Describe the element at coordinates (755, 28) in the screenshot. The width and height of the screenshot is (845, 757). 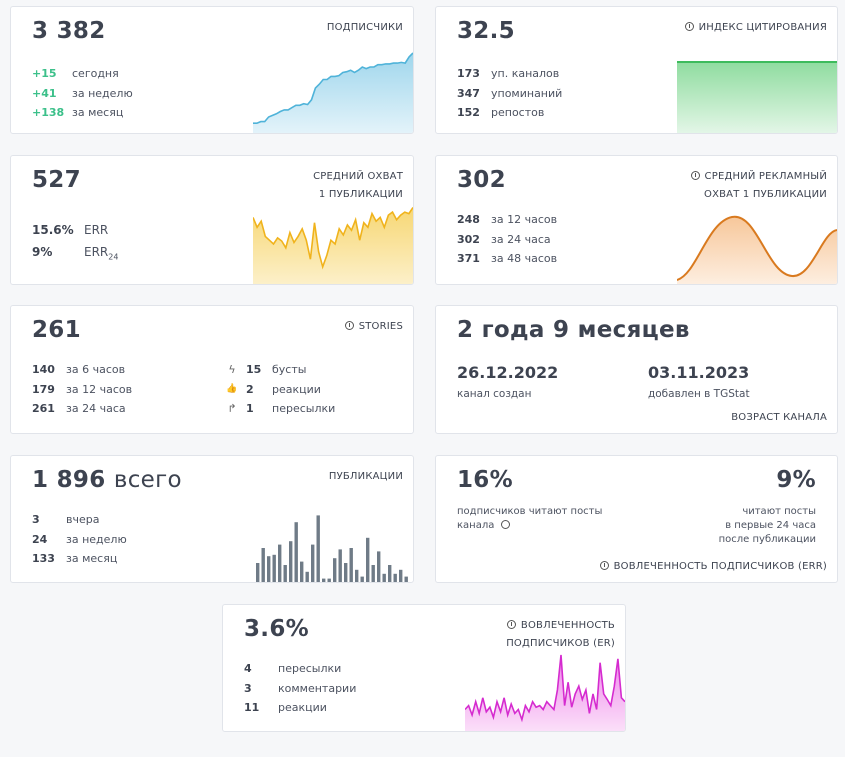
I see `citation-label: ИНДЕКС ЦИТИРОВАНИЯ` at that location.